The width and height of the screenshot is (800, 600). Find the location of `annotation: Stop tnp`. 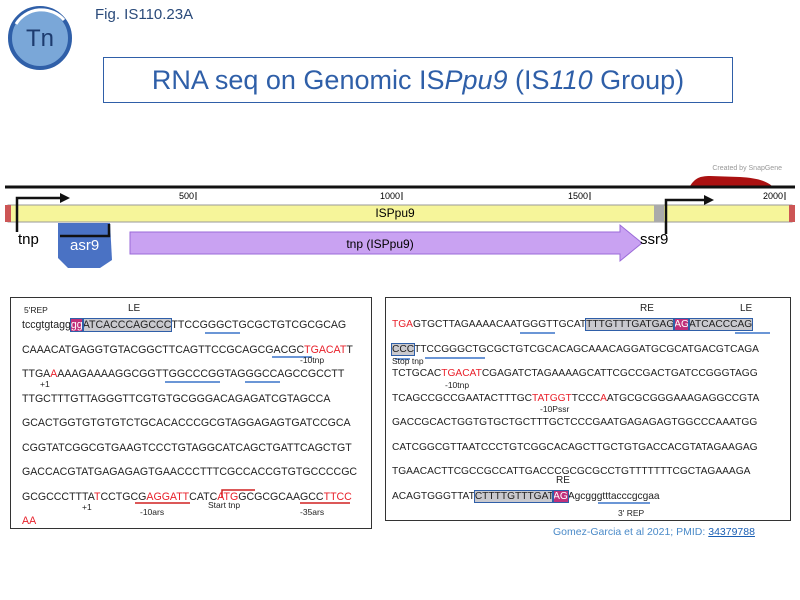

annotation: Stop tnp is located at coordinates (408, 361).